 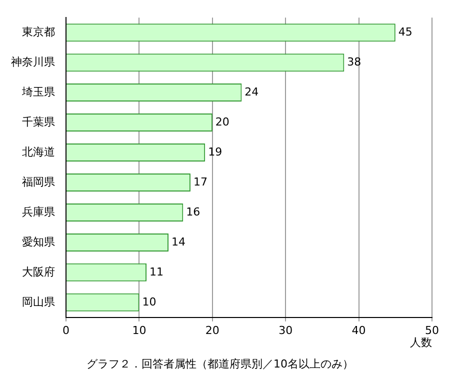 What do you see at coordinates (251, 91) in the screenshot?
I see `data-label: 24` at bounding box center [251, 91].